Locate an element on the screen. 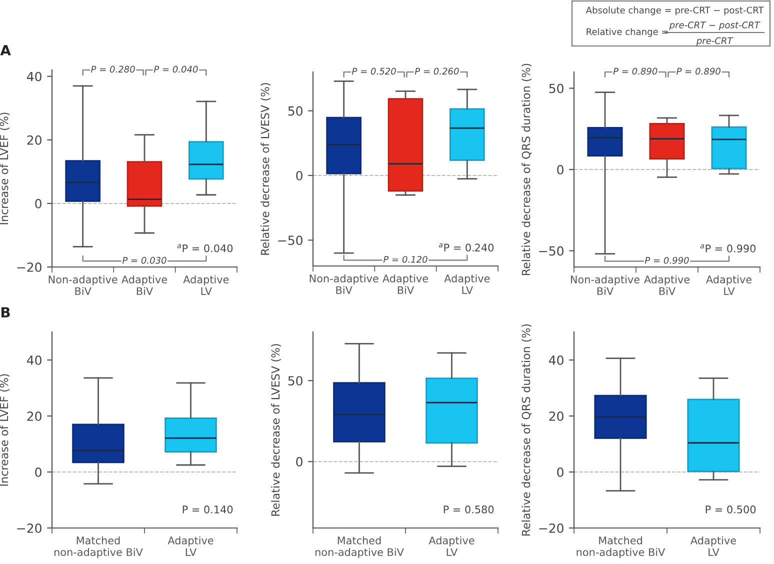  annotation: P = 0.280 is located at coordinates (112, 69).